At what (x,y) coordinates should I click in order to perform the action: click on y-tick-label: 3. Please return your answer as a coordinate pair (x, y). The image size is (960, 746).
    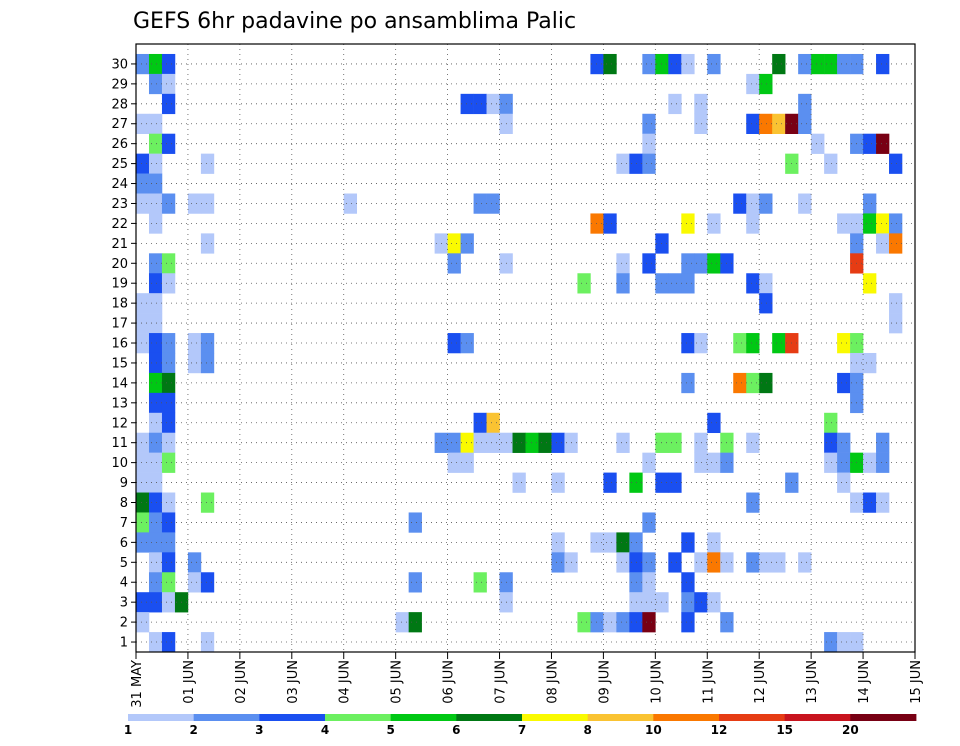
    Looking at the image, I should click on (124, 603).